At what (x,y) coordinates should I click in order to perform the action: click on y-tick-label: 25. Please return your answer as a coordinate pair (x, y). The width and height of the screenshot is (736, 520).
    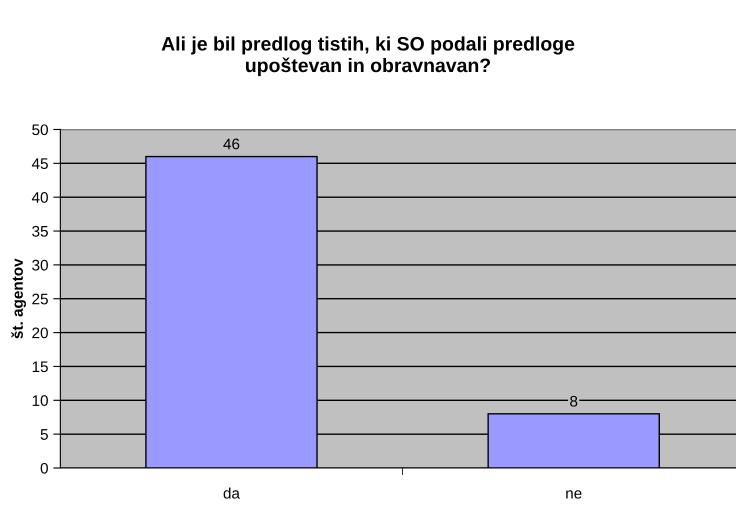
    Looking at the image, I should click on (40, 299).